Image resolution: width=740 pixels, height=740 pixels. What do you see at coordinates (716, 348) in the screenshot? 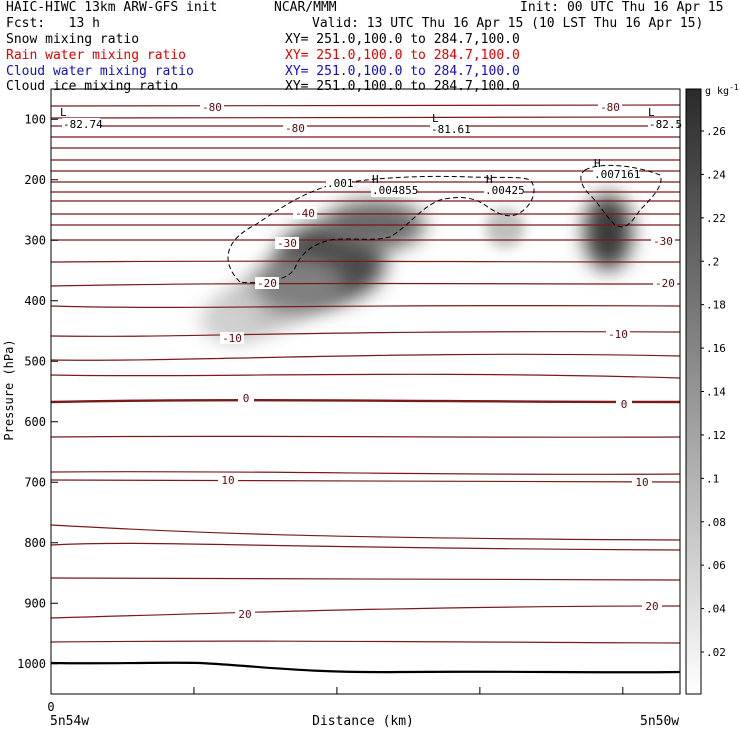
I see `colorbar-tick-label: .16` at bounding box center [716, 348].